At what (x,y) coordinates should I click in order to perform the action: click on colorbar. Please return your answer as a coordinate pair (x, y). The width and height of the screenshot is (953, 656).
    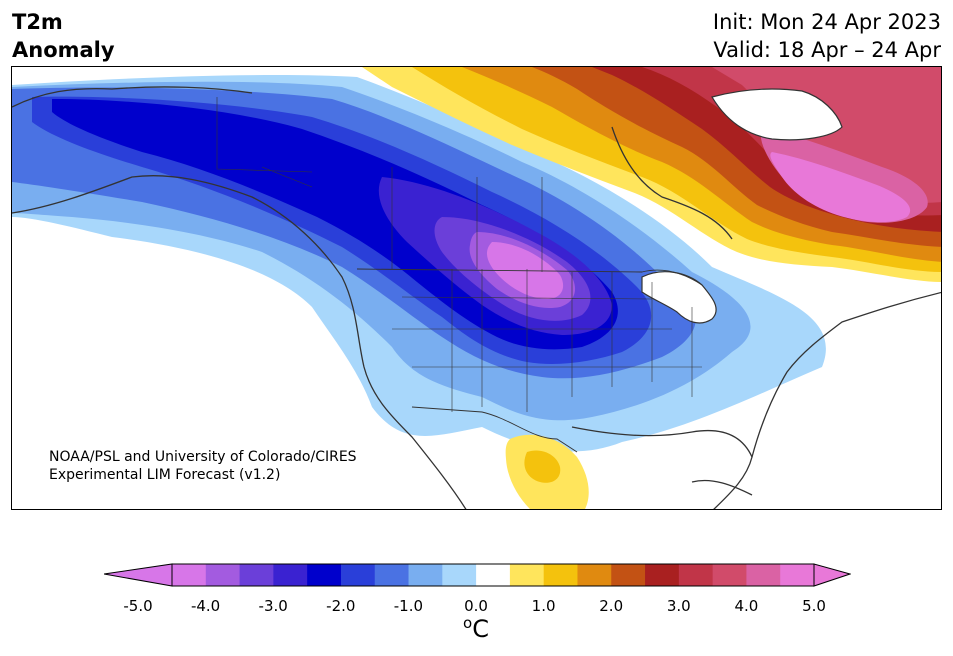
    Looking at the image, I should click on (477, 575).